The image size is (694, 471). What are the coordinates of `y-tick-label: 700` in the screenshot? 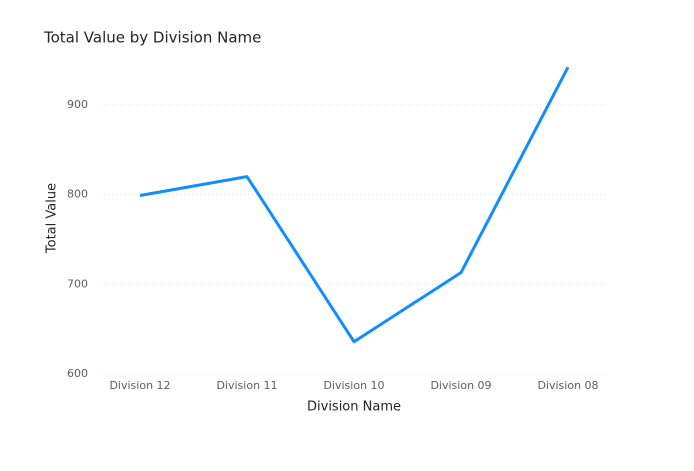 It's located at (77, 283).